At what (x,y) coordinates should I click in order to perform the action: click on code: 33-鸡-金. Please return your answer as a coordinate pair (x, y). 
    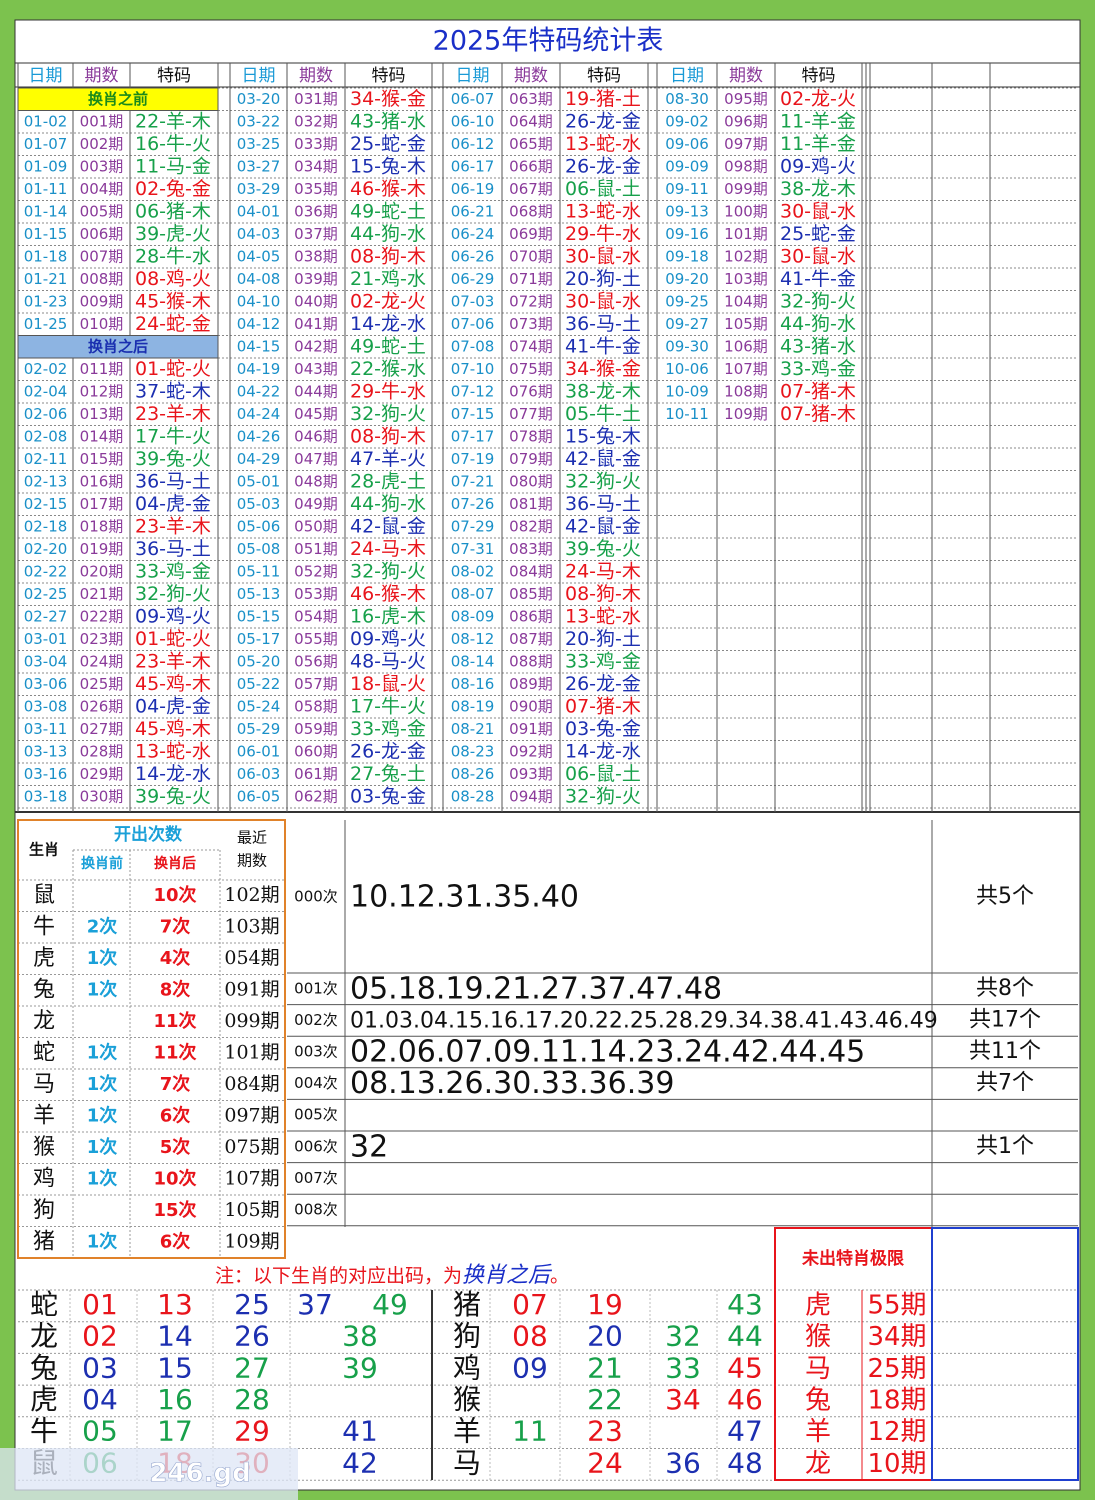
    Looking at the image, I should click on (388, 729).